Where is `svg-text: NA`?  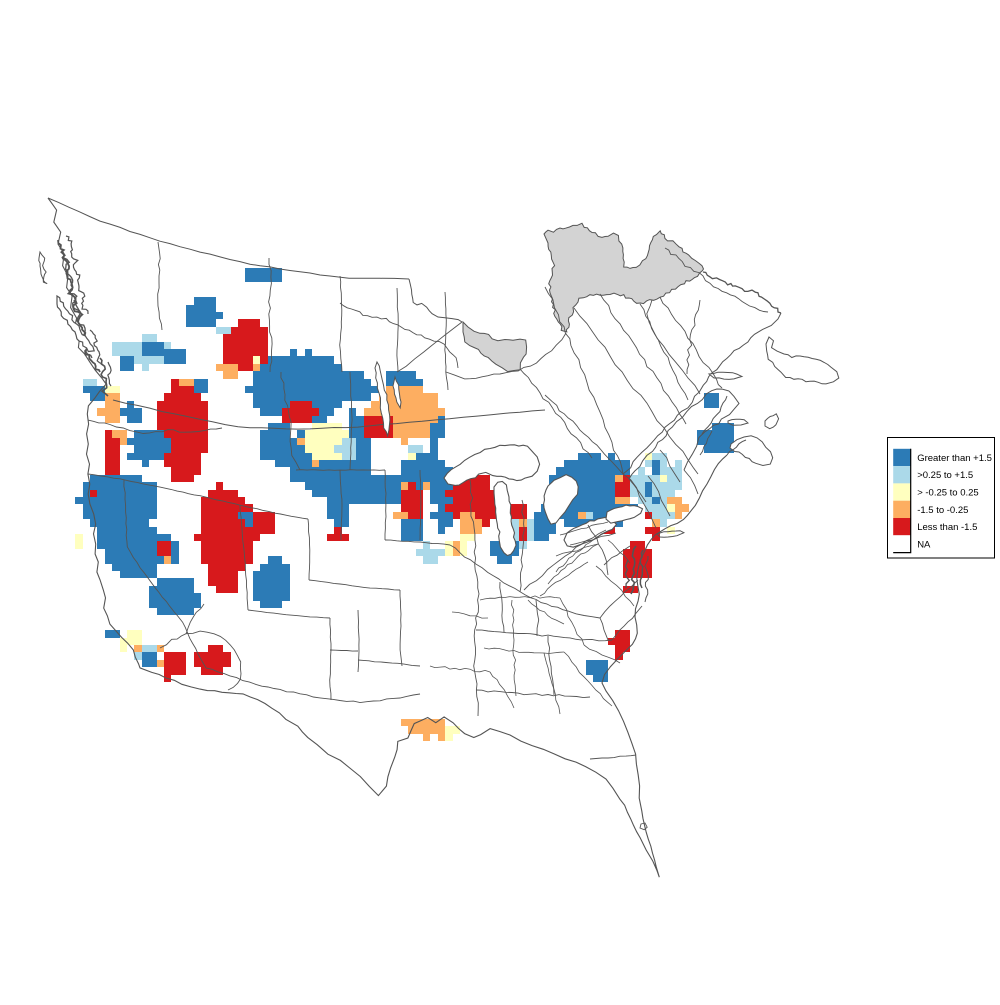
svg-text: NA is located at coordinates (924, 544).